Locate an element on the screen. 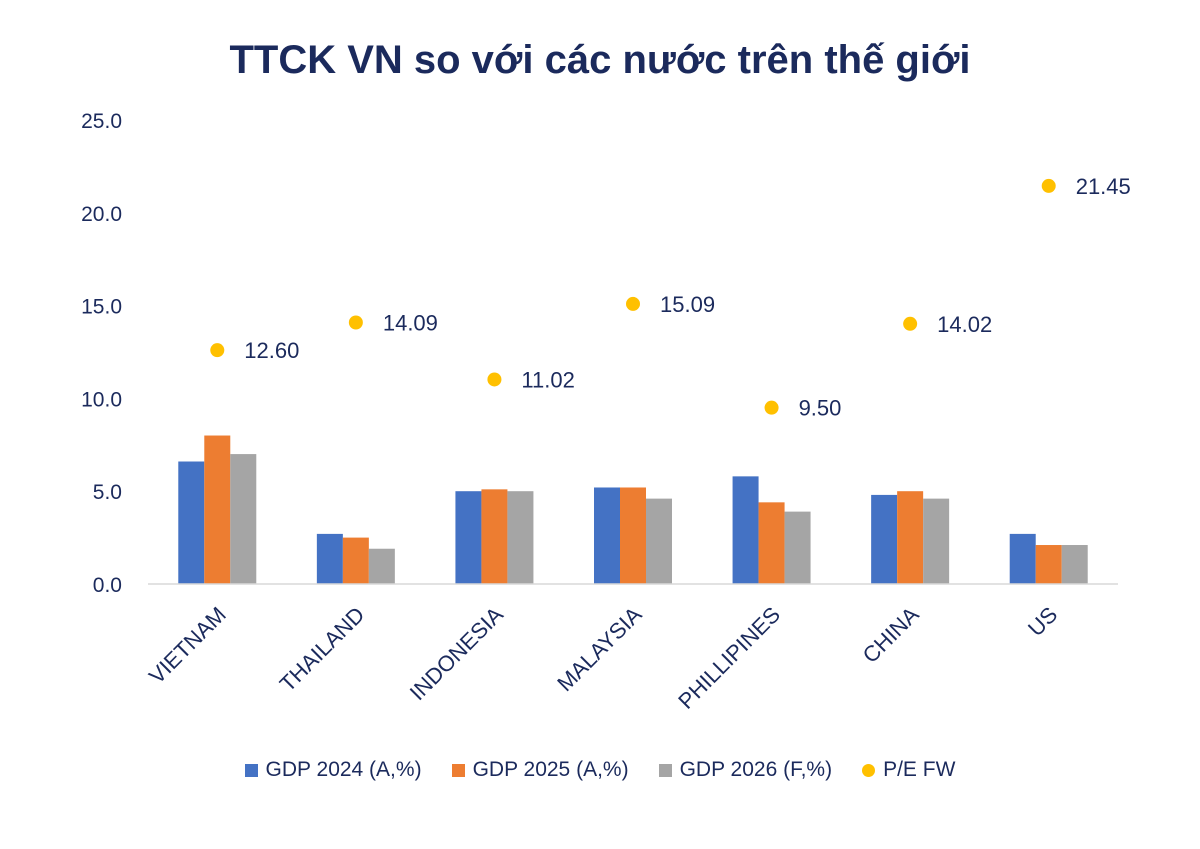 The width and height of the screenshot is (1200, 849). x-tick-label: US is located at coordinates (1042, 621).